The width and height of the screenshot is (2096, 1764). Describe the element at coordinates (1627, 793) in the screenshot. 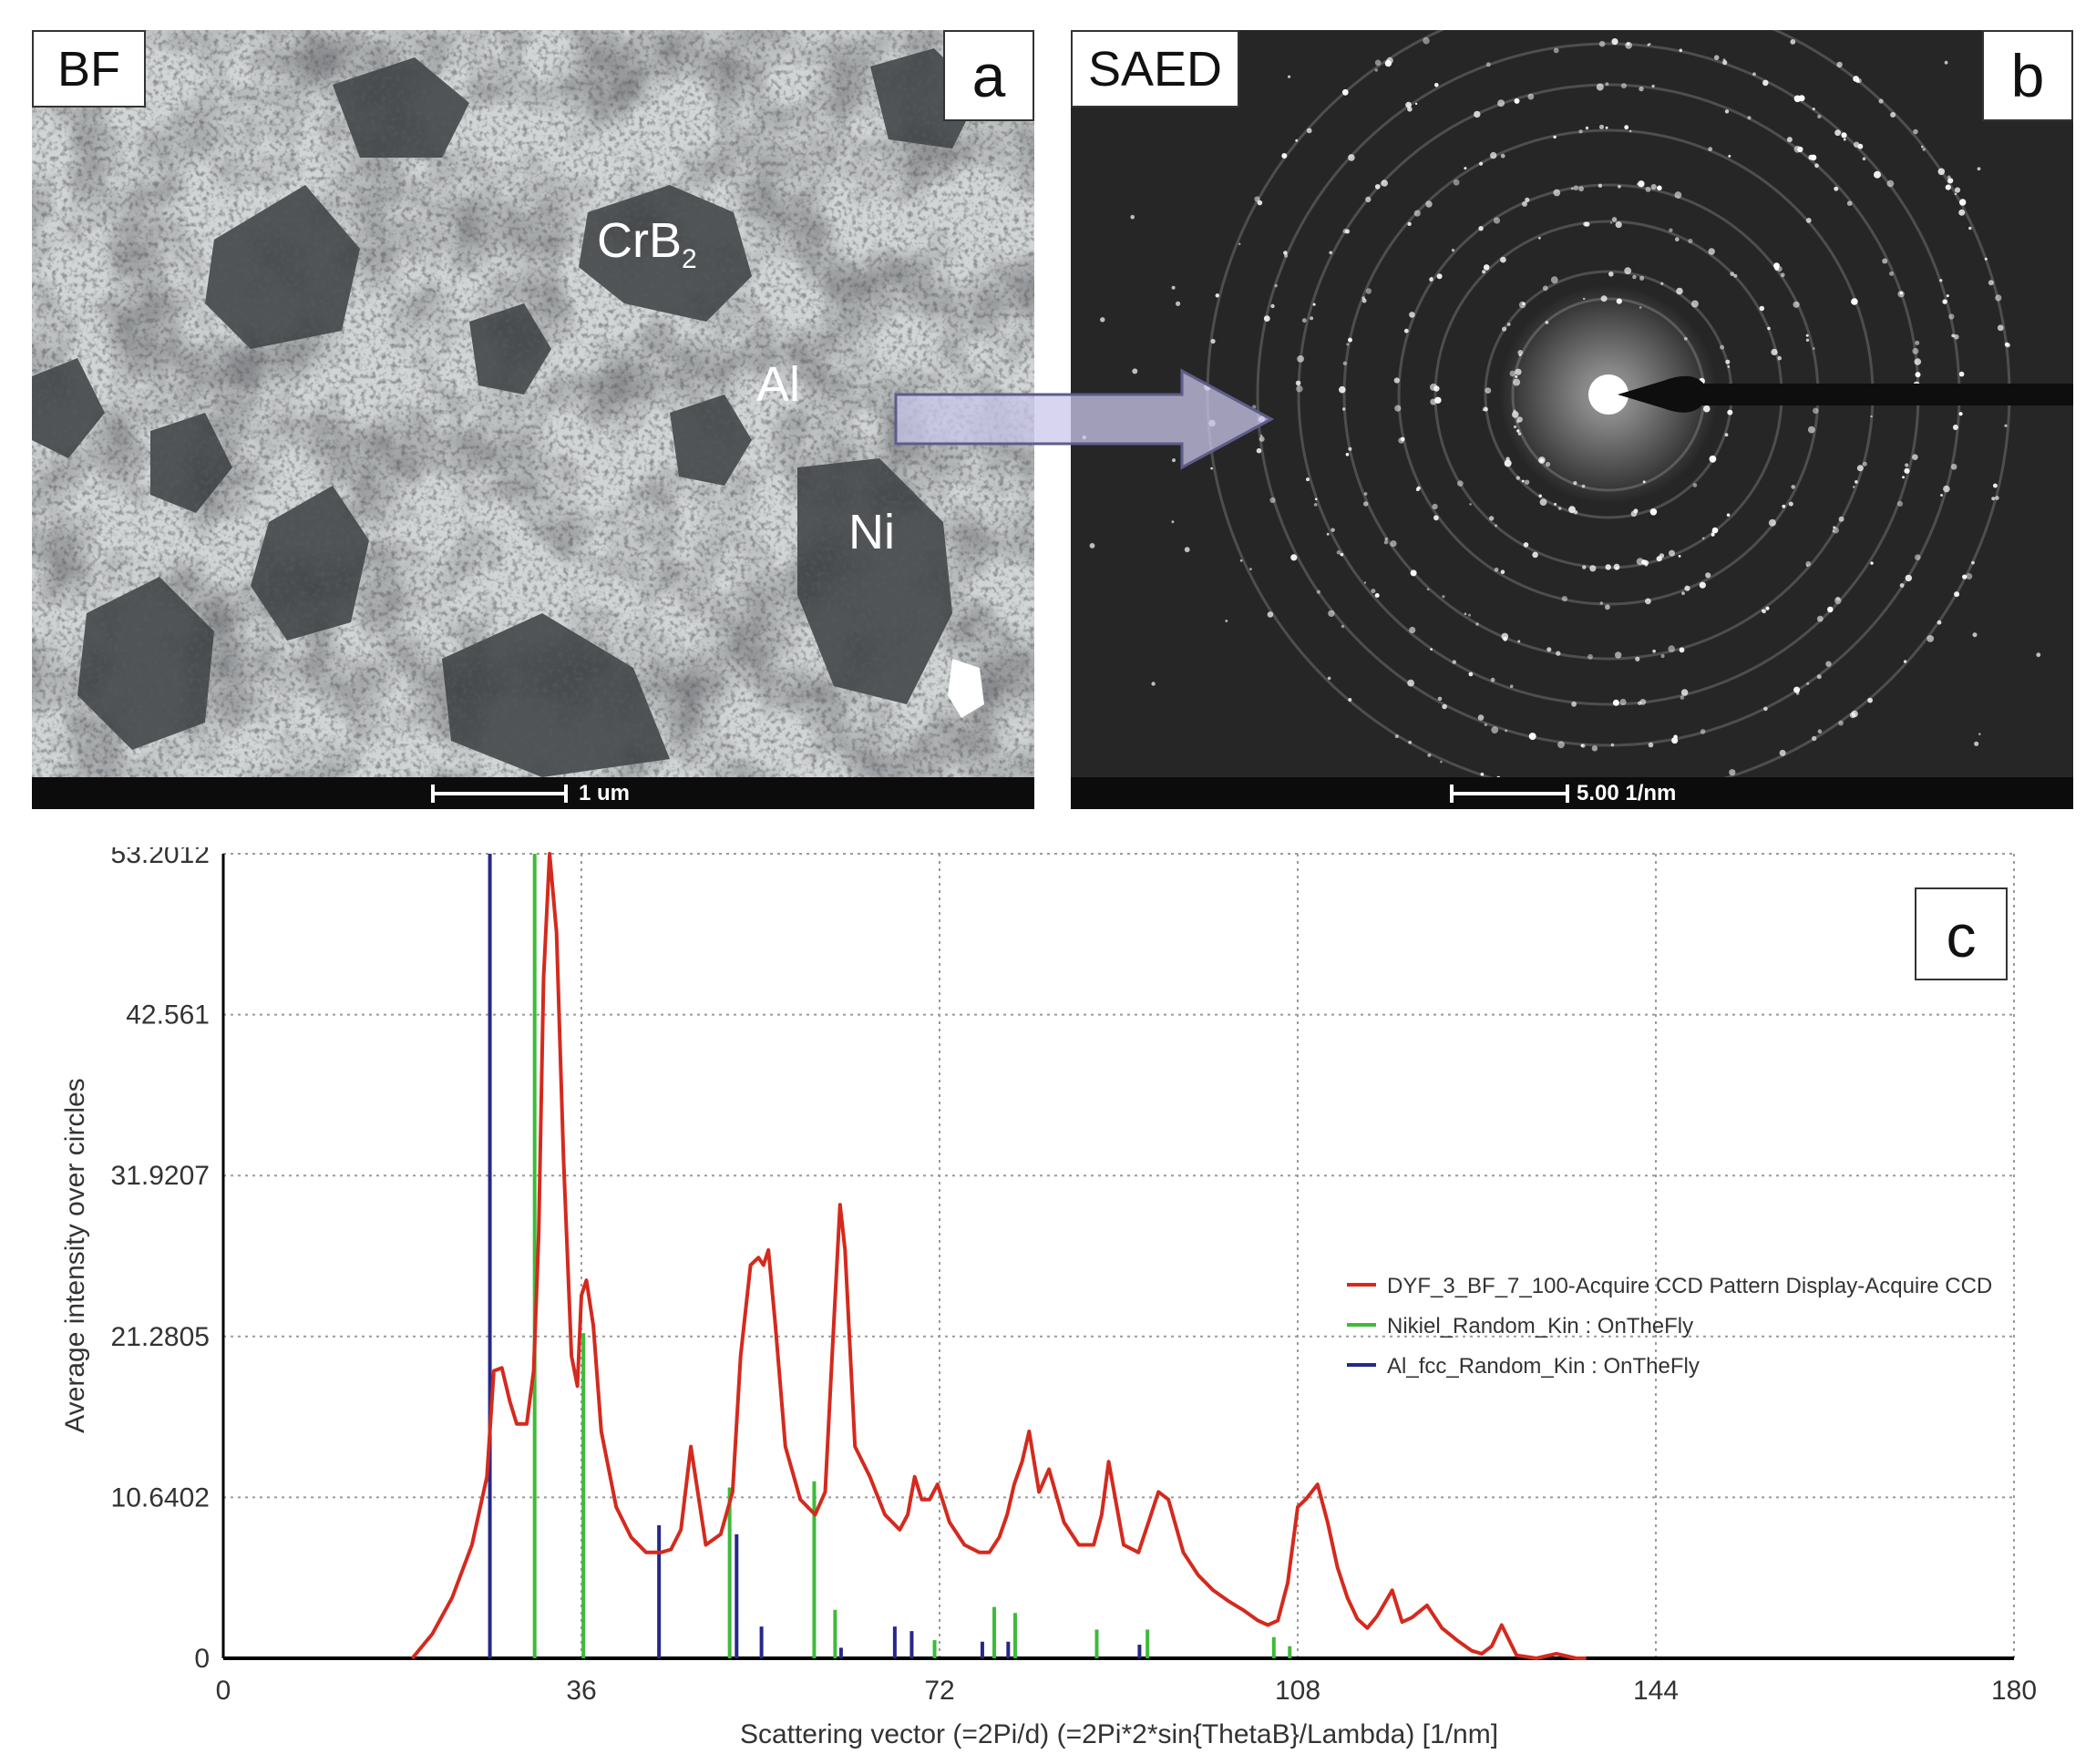

I see `panel-b-scale-bar-label: 5.00 1/nm` at that location.